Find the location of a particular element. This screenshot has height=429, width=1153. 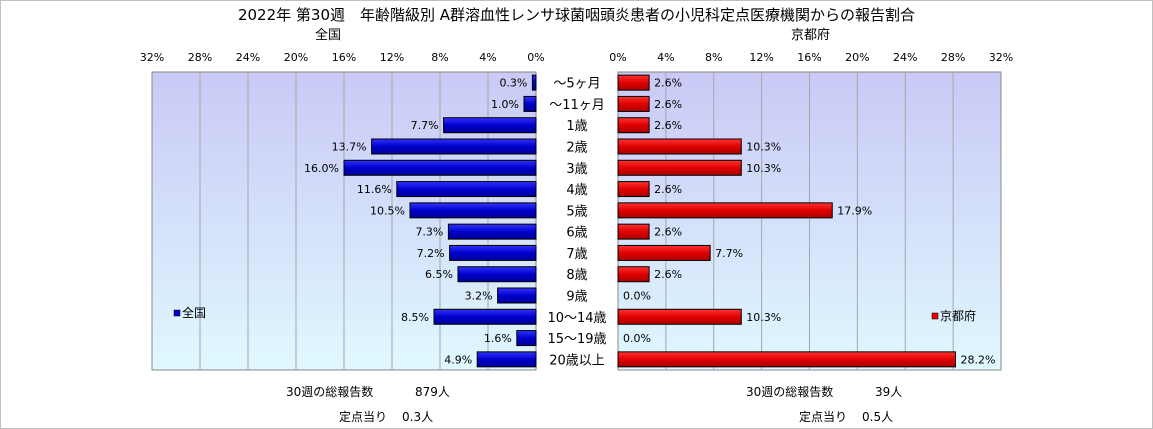

category-label: 2歳 is located at coordinates (576, 148).